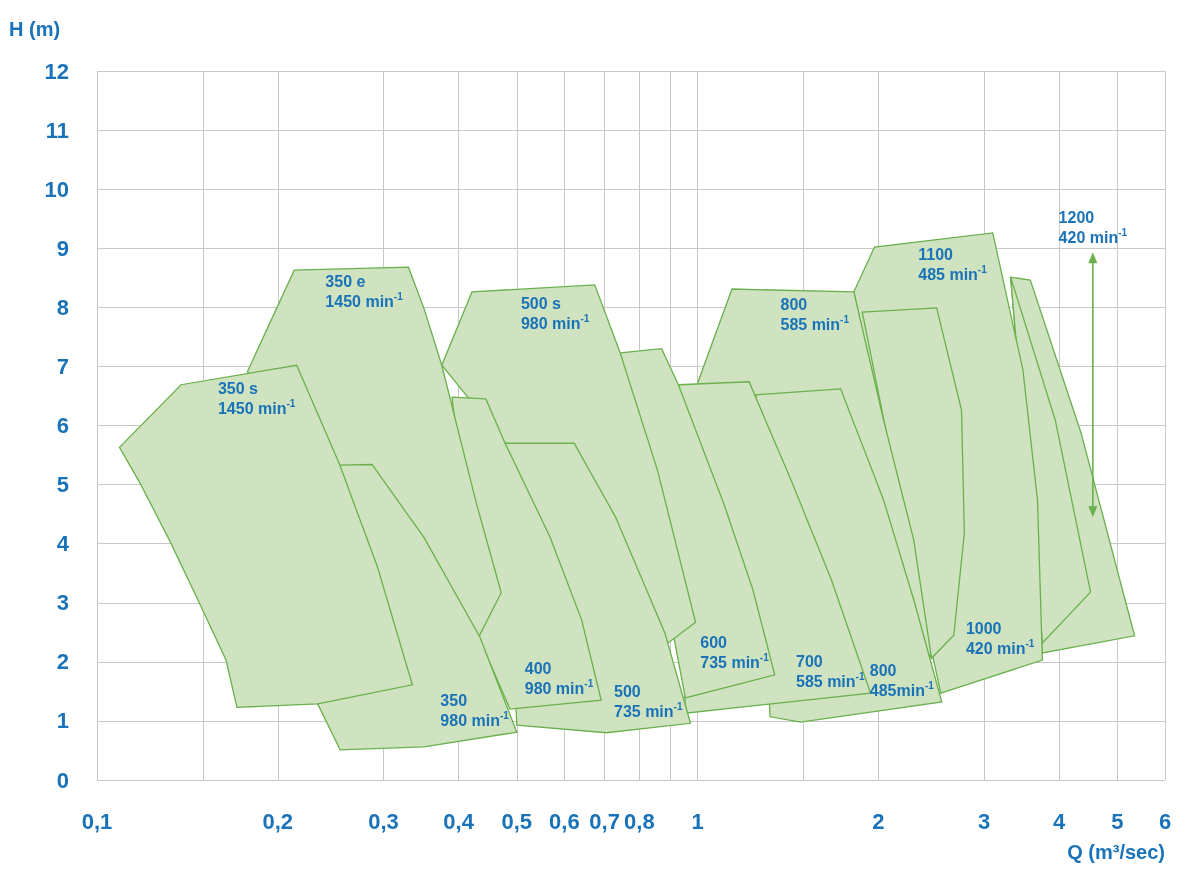 This screenshot has height=872, width=1199. What do you see at coordinates (62, 780) in the screenshot?
I see `y-tick-label: 0` at bounding box center [62, 780].